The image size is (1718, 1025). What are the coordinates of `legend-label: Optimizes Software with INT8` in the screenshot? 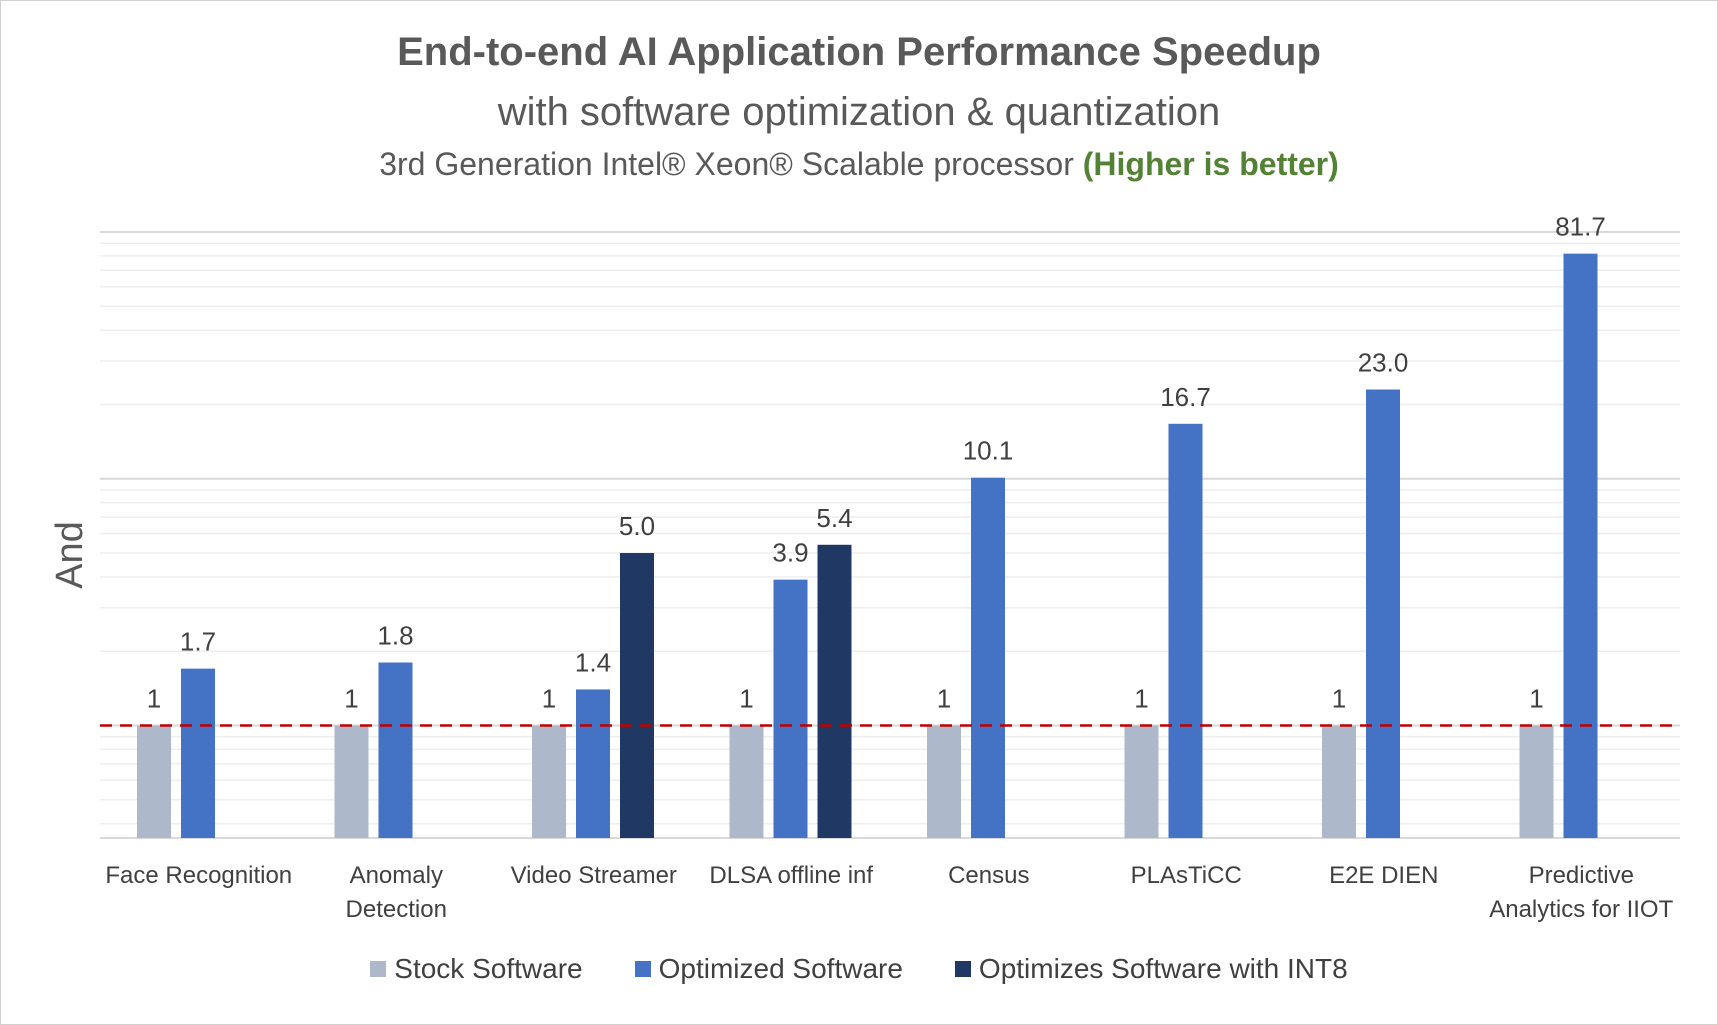 It's located at (1163, 968).